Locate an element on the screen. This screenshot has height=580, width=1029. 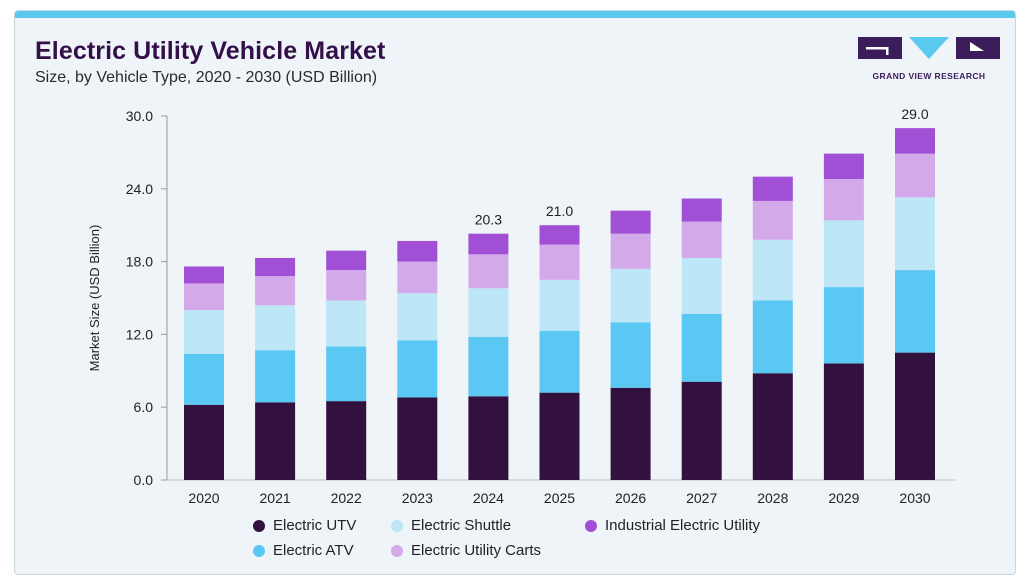
y-tick-label: 30.0 is located at coordinates (139, 116).